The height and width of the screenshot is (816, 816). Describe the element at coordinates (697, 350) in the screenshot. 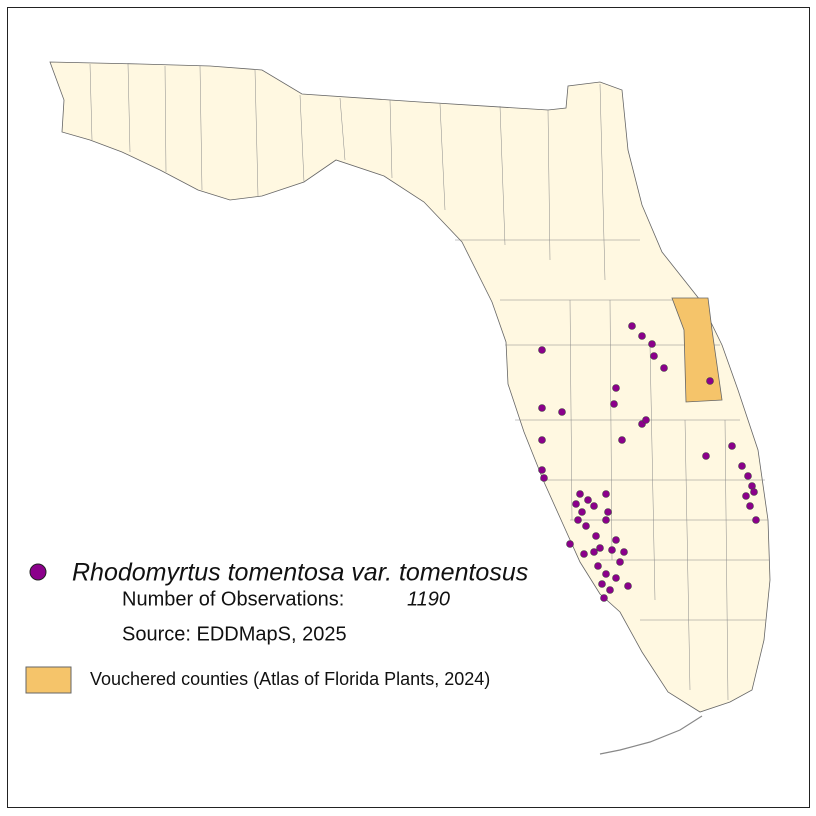

I see `vouchered-county` at that location.